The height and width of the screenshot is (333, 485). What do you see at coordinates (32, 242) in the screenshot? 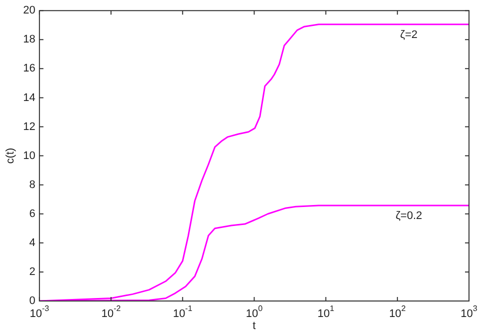
I see `y-tick-label: 4` at bounding box center [32, 242].